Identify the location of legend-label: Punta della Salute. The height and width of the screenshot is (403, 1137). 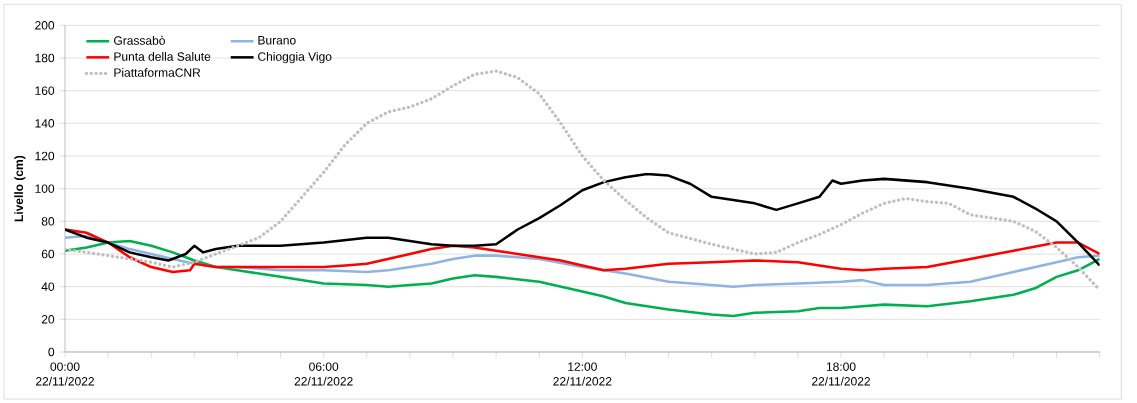
(162, 56).